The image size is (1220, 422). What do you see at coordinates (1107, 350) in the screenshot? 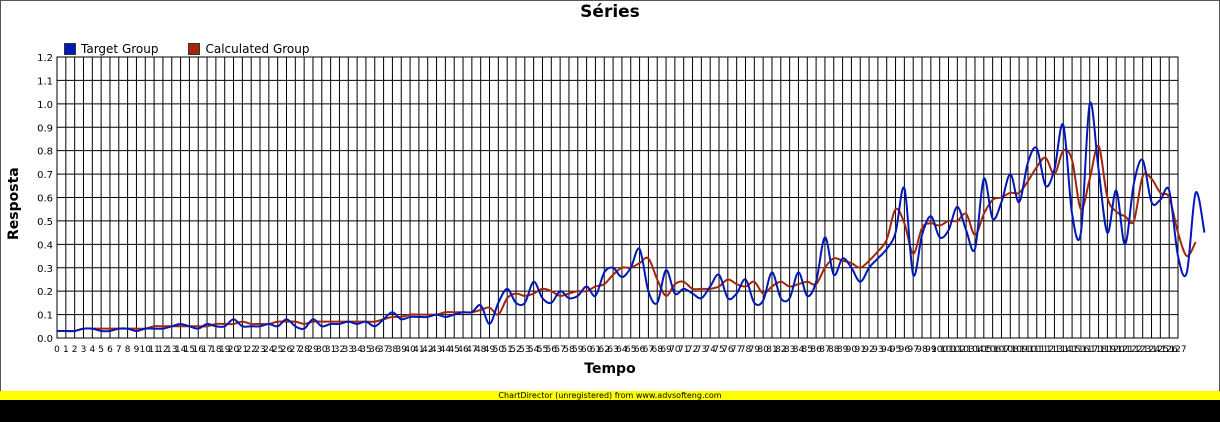
I see `x-tick-label: 119` at bounding box center [1107, 350].